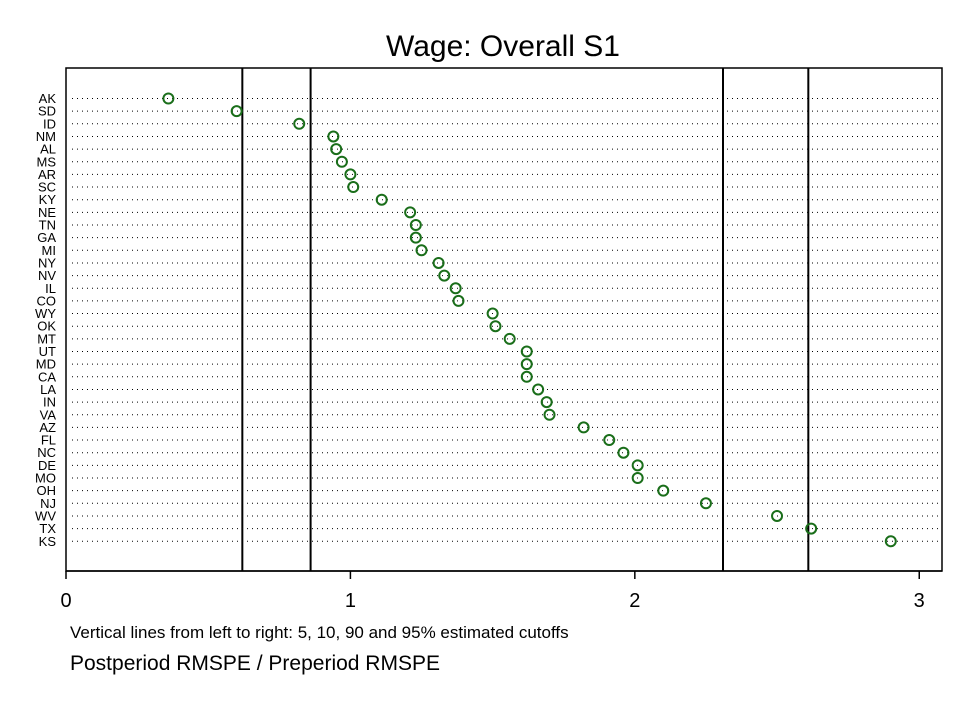 This screenshot has width=968, height=704. Describe the element at coordinates (45, 478) in the screenshot. I see `y-tick-label: MO` at that location.